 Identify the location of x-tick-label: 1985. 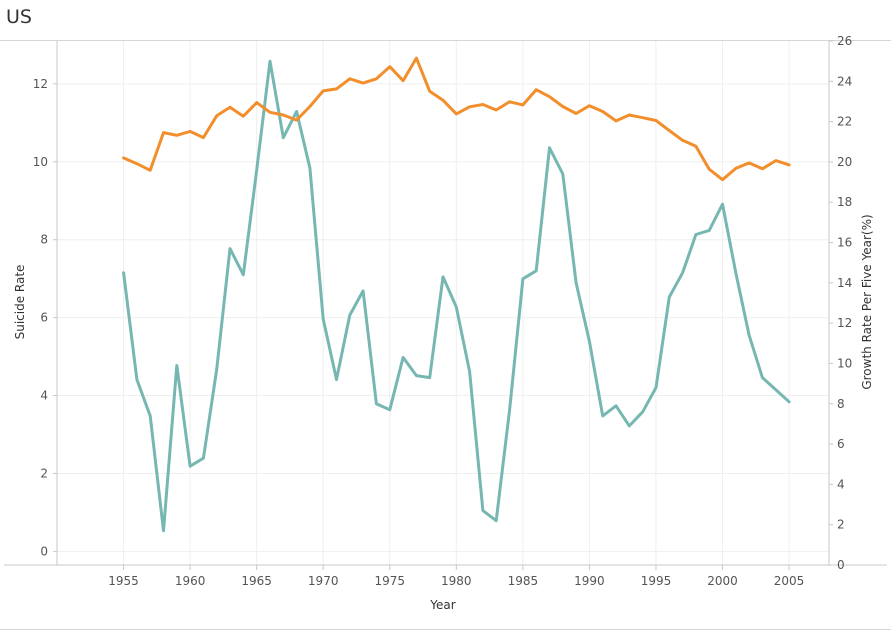
(523, 581).